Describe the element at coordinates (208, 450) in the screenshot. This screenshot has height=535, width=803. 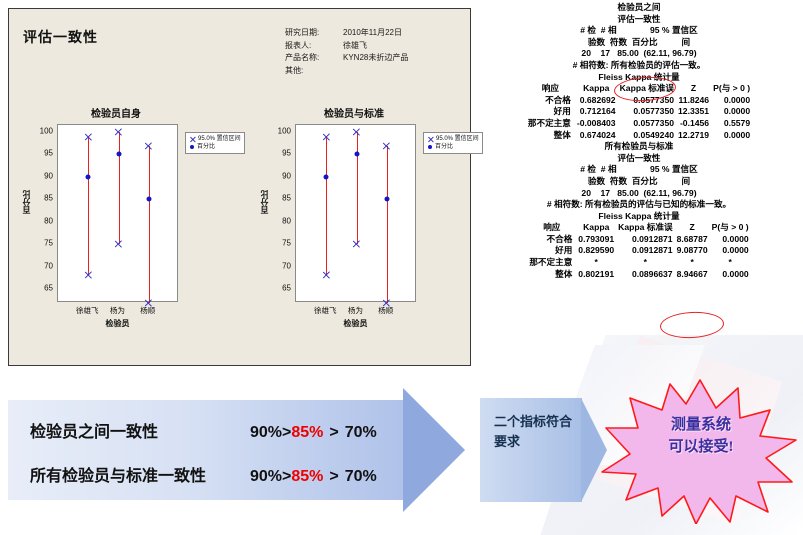
I see `arrow-body` at that location.